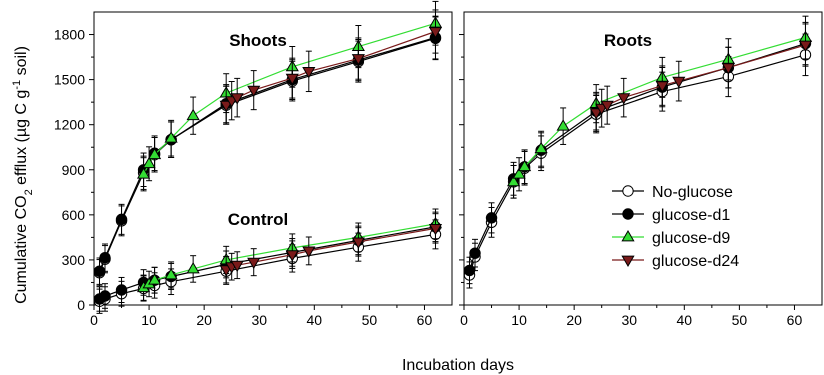 The height and width of the screenshot is (375, 824). What do you see at coordinates (695, 261) in the screenshot?
I see `legend-label: glucose-d24` at bounding box center [695, 261].